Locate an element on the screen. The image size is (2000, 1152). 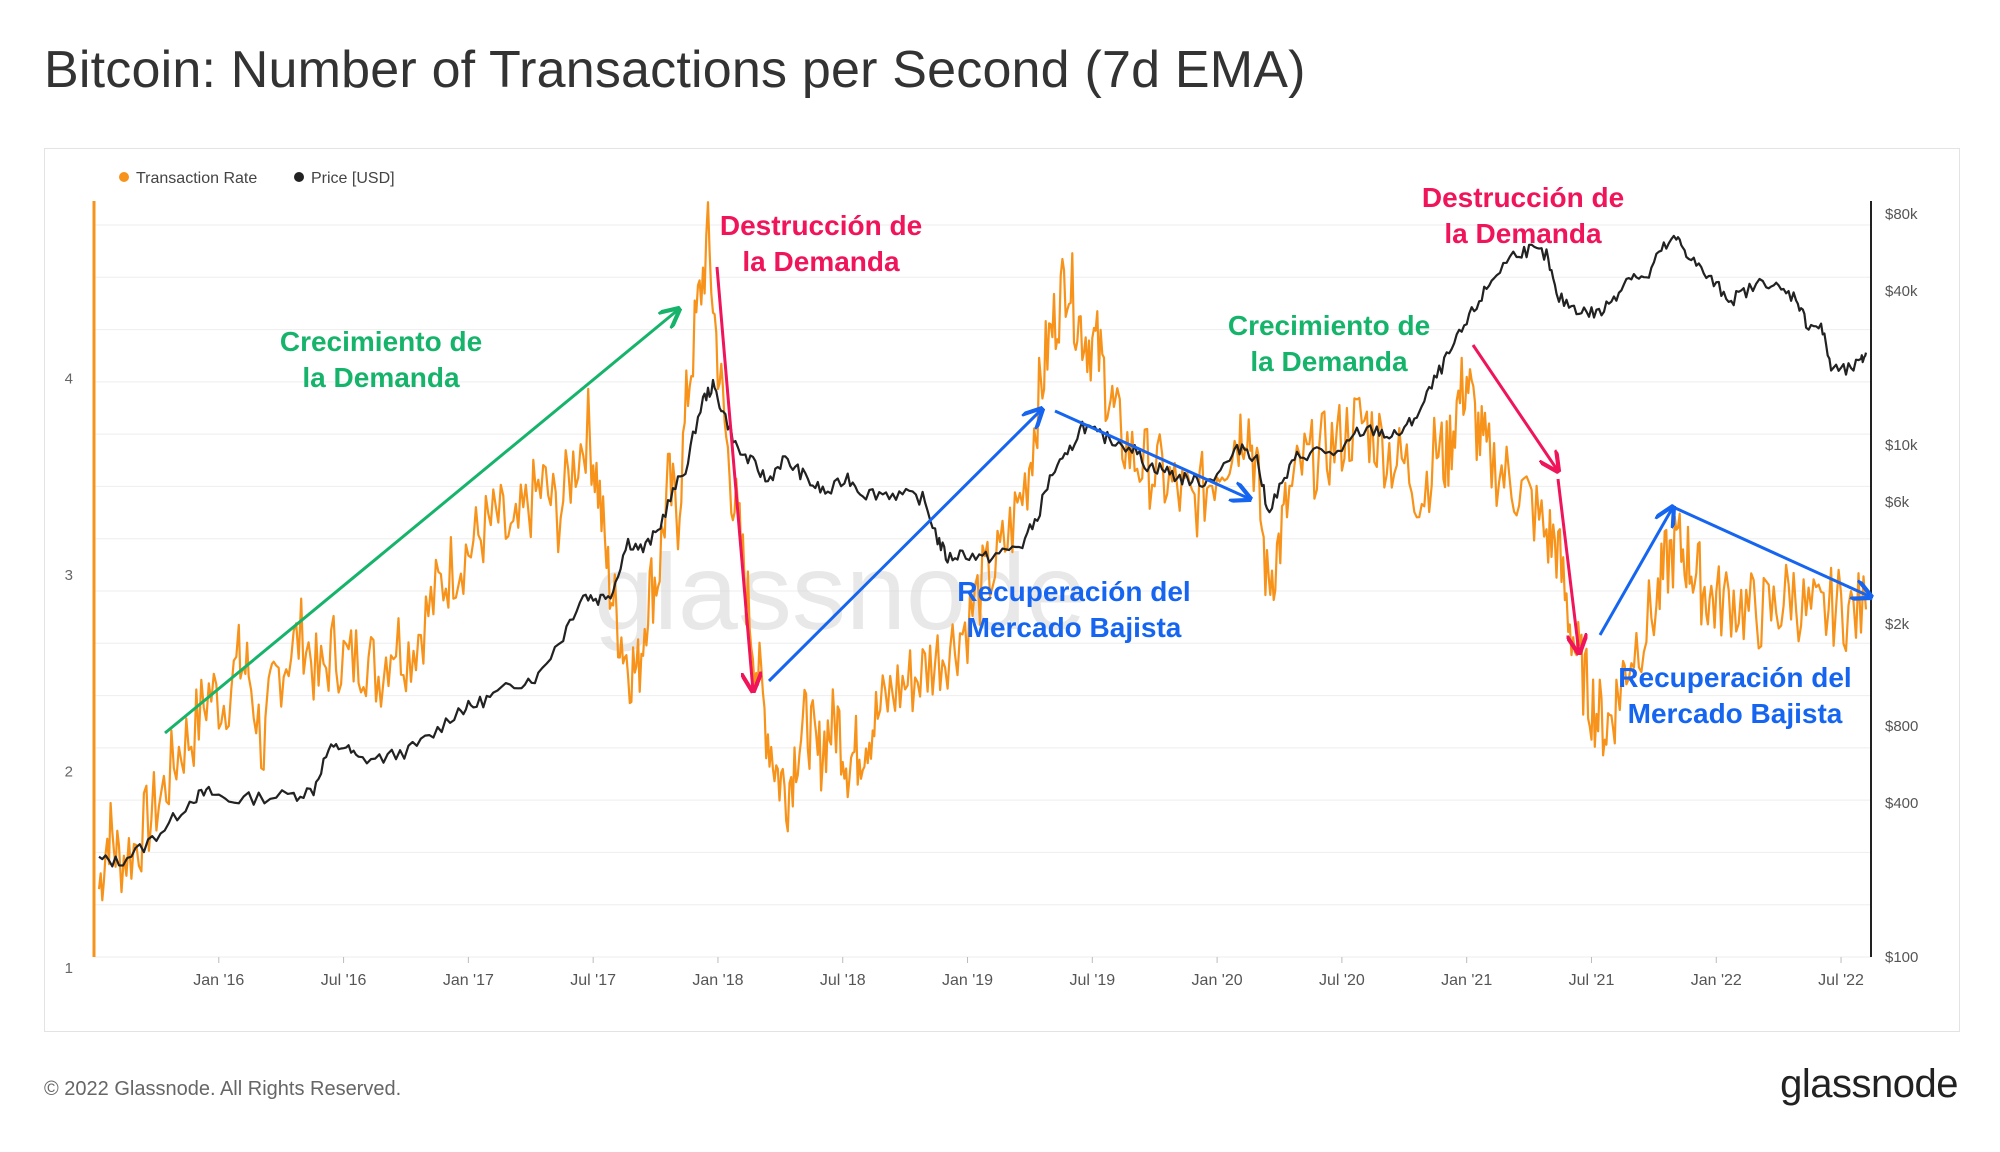
y-left-tick-label: 1 is located at coordinates (69, 968).